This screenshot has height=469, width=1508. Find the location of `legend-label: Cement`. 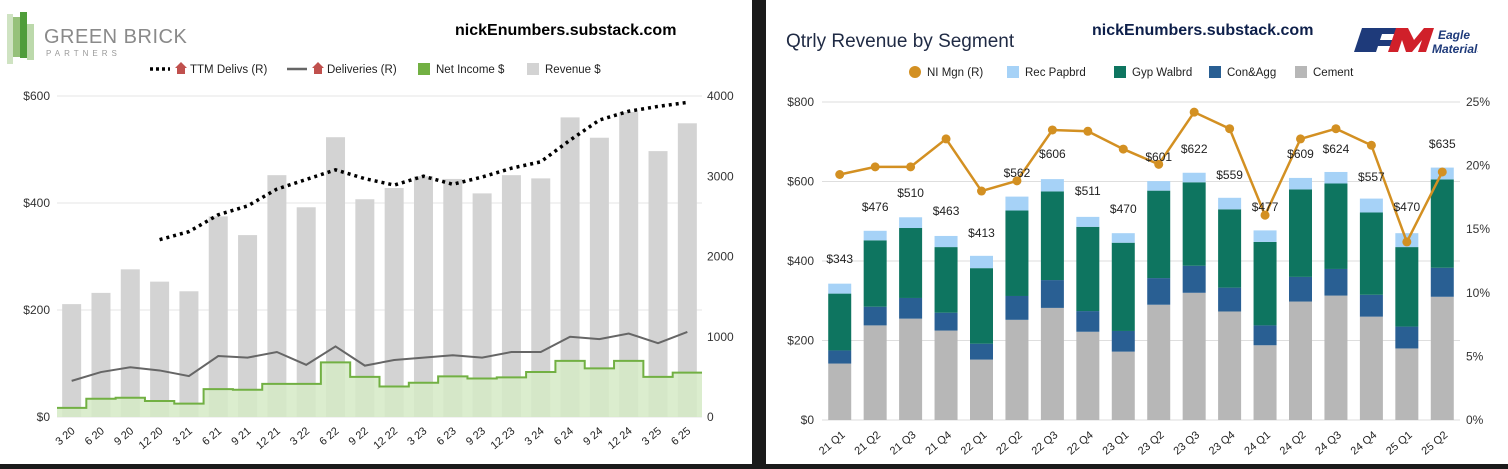

legend-label: Cement is located at coordinates (1333, 73).